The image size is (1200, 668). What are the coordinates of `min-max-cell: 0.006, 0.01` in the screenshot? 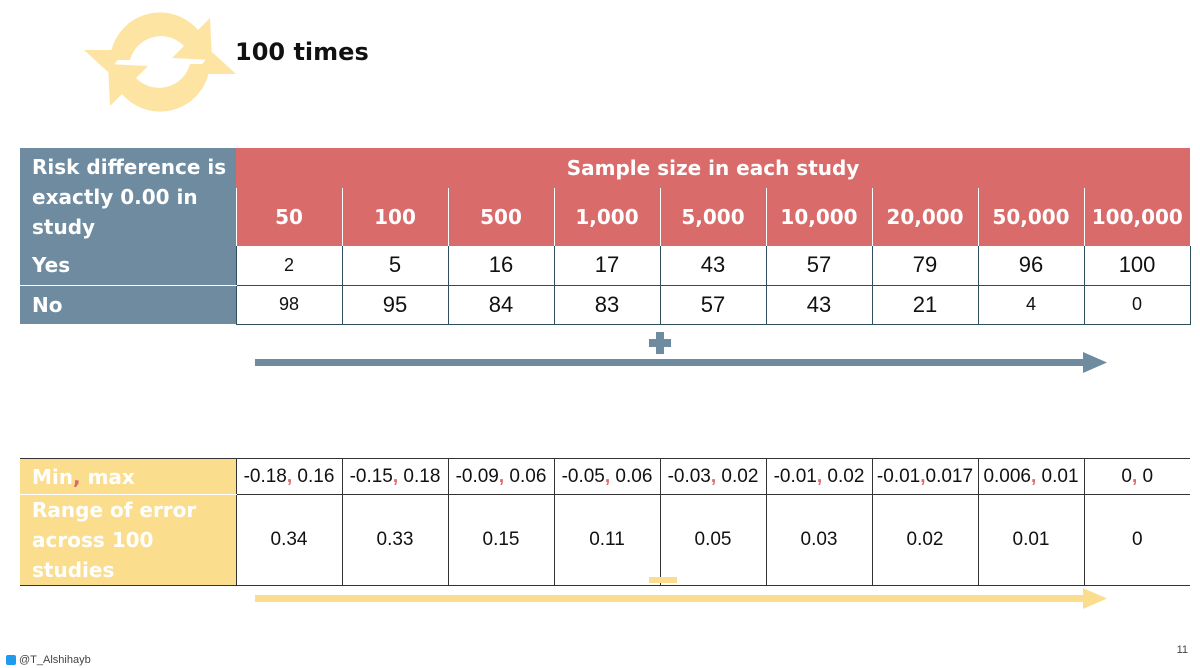 It's located at (1030, 476).